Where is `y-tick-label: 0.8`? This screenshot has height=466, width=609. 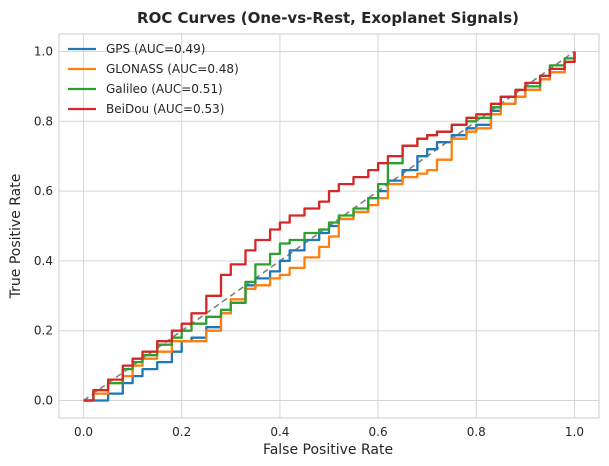 y-tick-label: 0.8 is located at coordinates (43, 121).